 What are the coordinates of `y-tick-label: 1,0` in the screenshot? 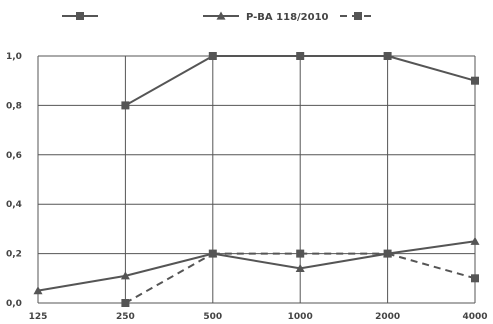 It's located at (14, 57).